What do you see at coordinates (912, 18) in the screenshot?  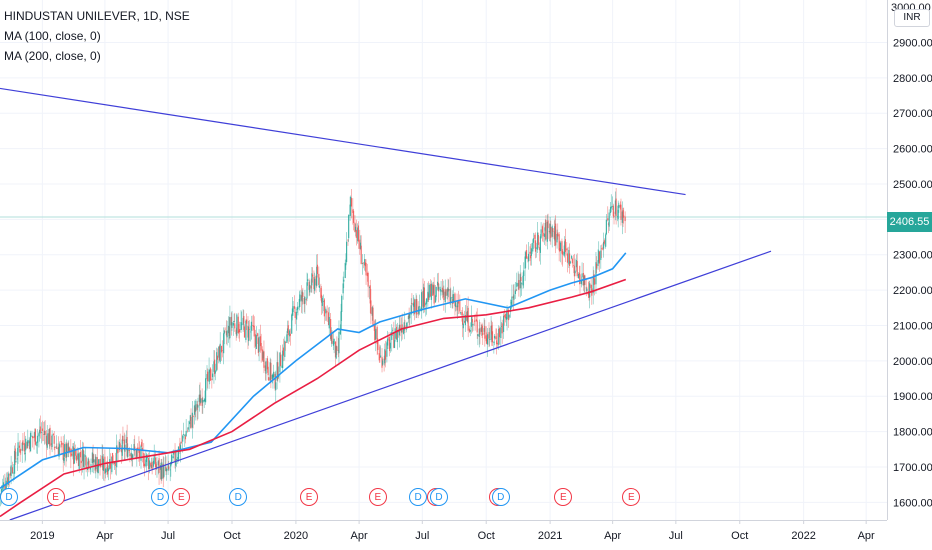 I see `currency-badge: INR` at bounding box center [912, 18].